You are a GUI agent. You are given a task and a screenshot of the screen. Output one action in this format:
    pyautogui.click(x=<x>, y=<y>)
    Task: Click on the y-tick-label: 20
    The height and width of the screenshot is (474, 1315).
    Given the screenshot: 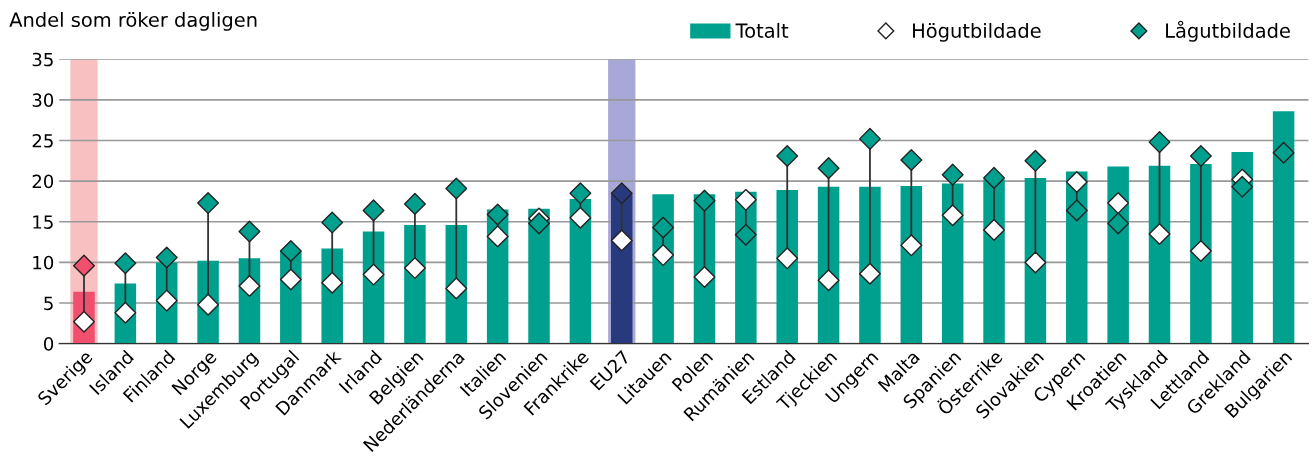 What is the action you would take?
    pyautogui.click(x=43, y=181)
    